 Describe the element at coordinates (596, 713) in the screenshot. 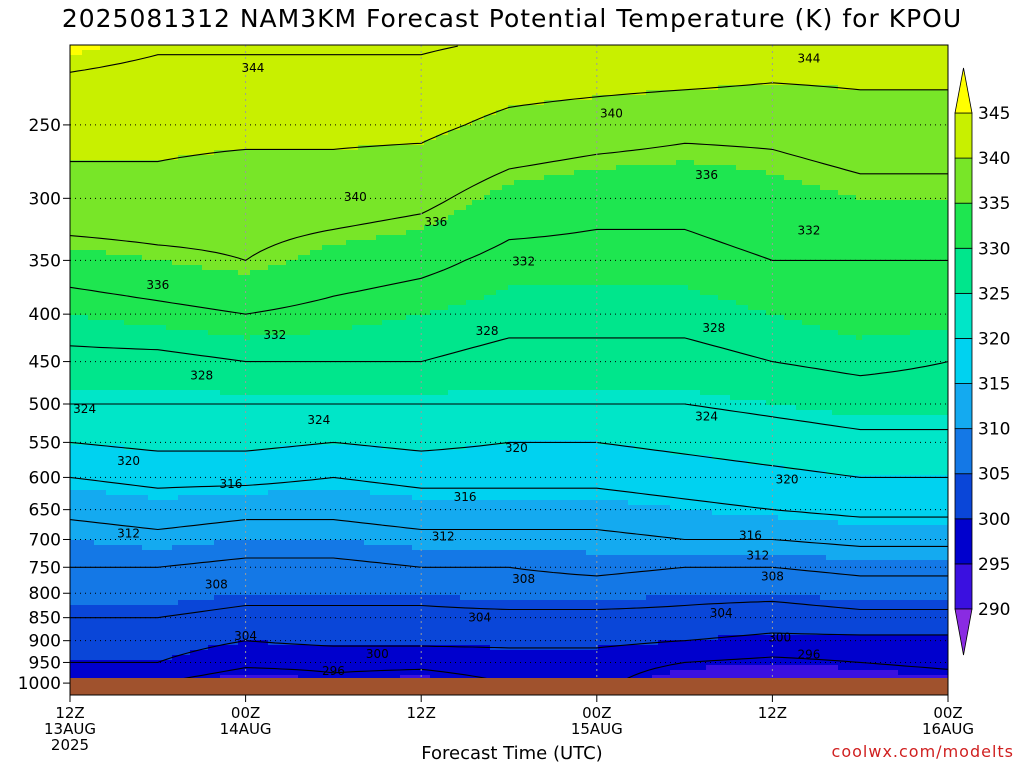

I see `x-tick-label: 00Z` at that location.